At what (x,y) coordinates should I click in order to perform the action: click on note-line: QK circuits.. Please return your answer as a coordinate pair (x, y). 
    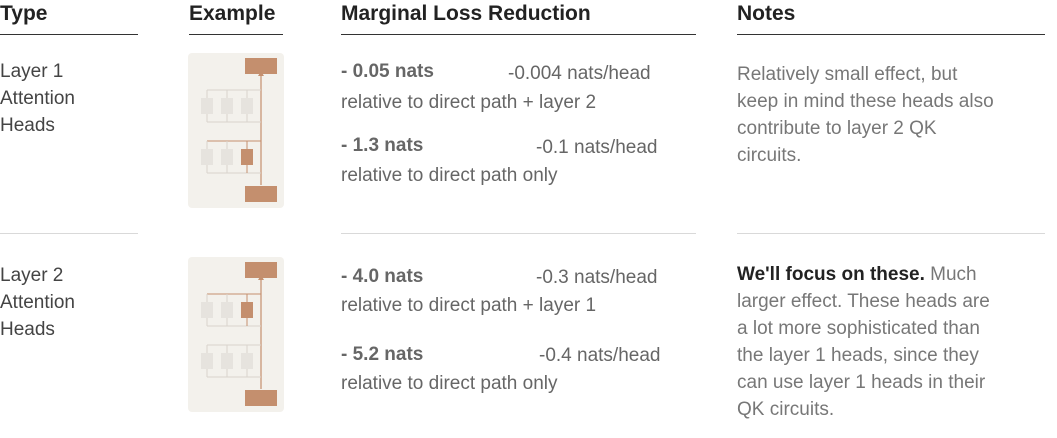
    Looking at the image, I should click on (786, 409).